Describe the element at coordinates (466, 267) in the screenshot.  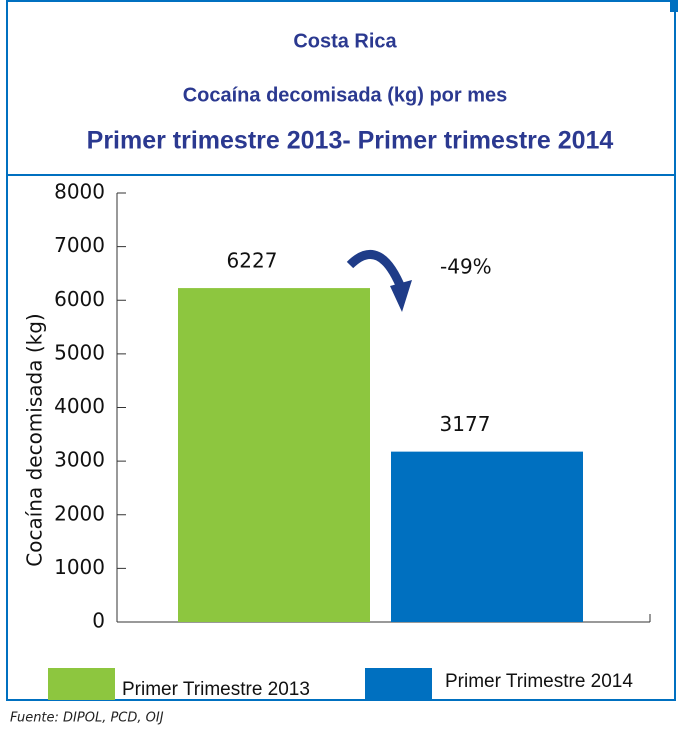
I see `annotation: -49%` at that location.